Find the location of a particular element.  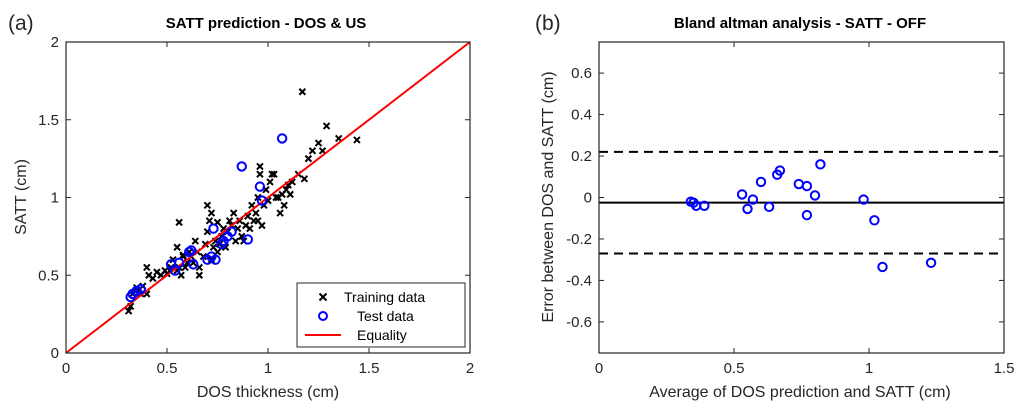

x-axis-label-a: DOS thickness (cm) is located at coordinates (268, 392).